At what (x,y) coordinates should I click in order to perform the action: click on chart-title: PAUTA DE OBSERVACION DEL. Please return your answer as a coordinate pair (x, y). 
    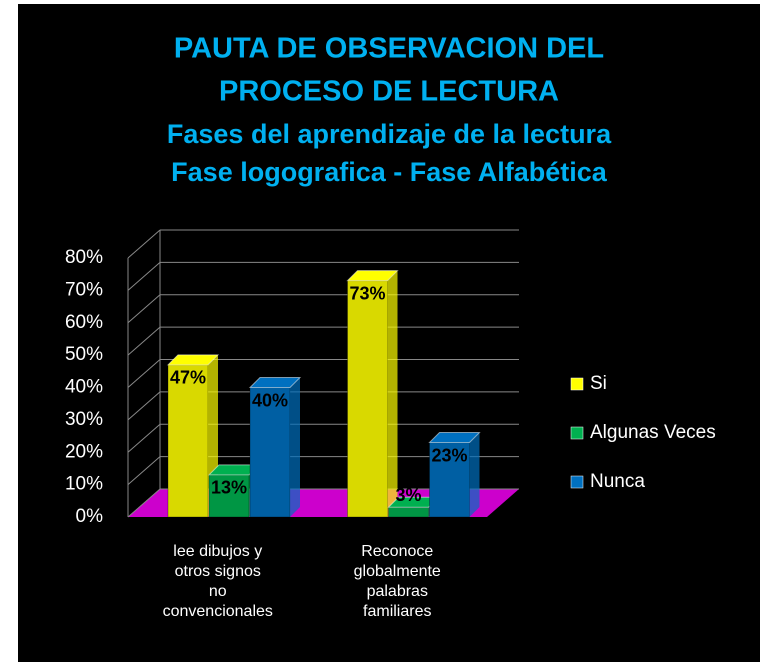
    Looking at the image, I should click on (389, 49).